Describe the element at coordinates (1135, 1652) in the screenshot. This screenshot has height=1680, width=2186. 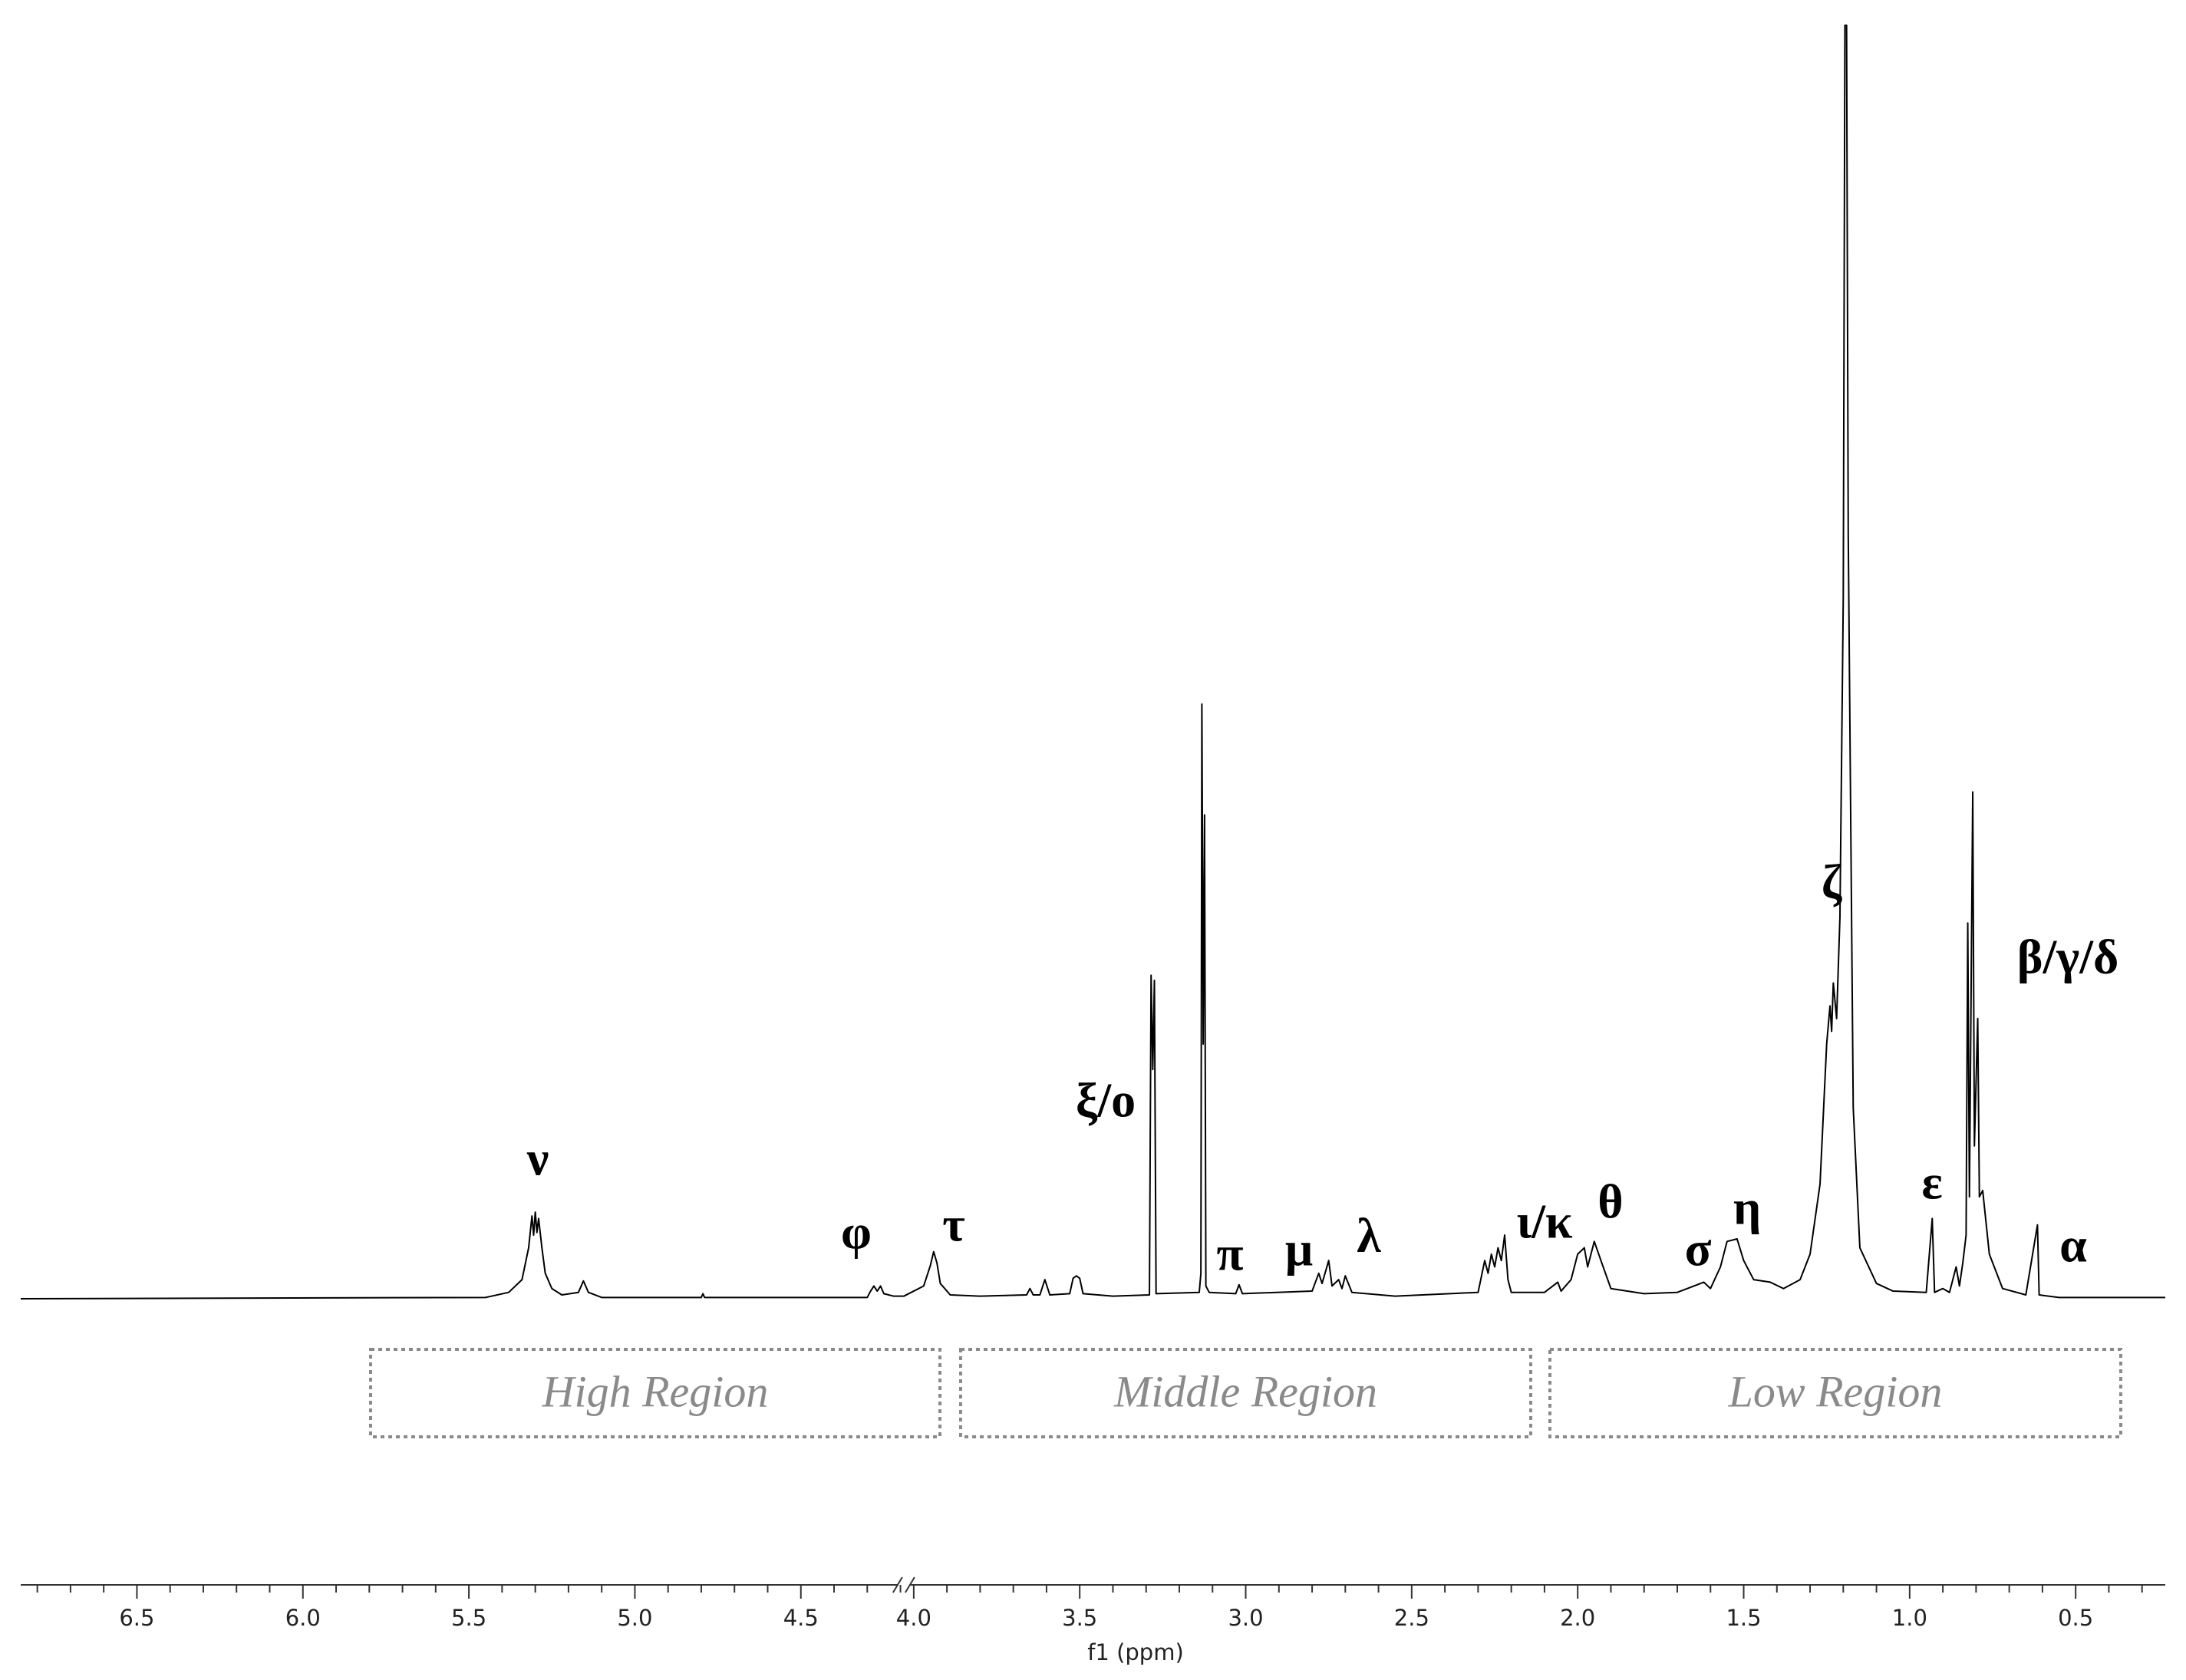
I see `x-axis-title: f1 (ppm)` at that location.